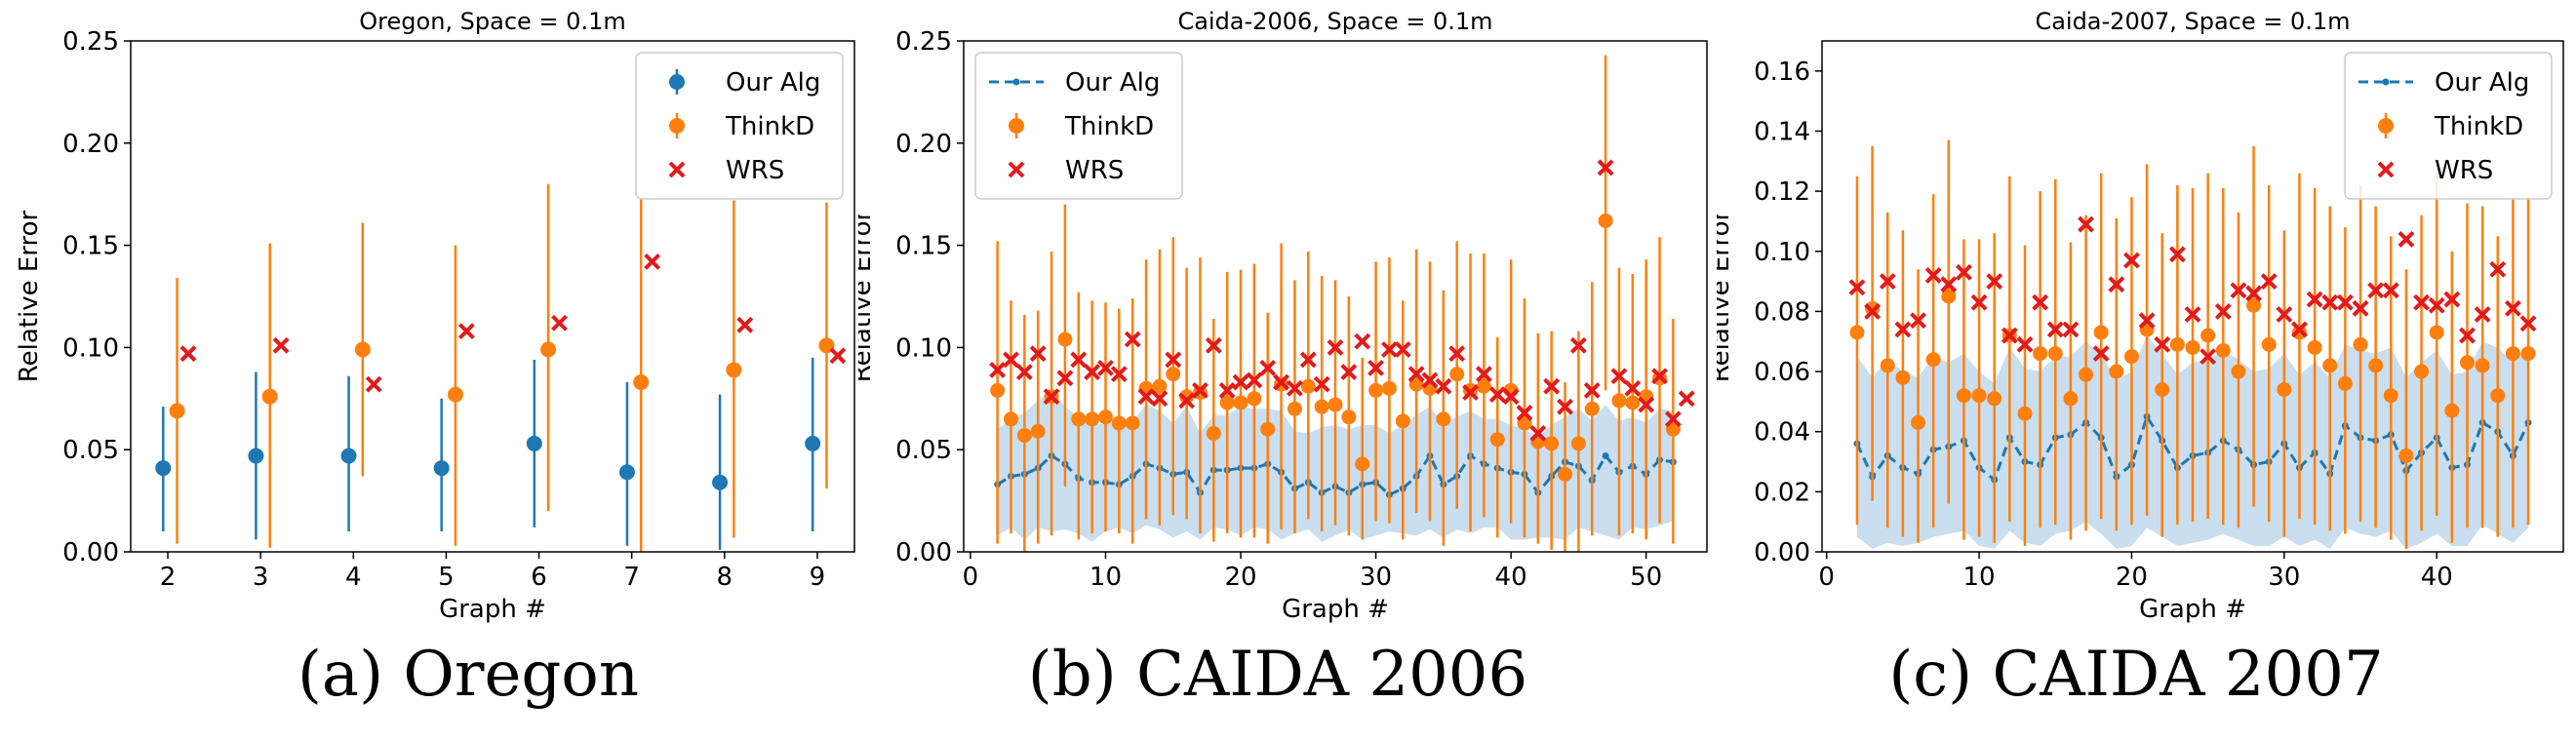  Describe the element at coordinates (1277, 675) in the screenshot. I see `caption-caida-2006: (b) CAIDA 2006` at that location.